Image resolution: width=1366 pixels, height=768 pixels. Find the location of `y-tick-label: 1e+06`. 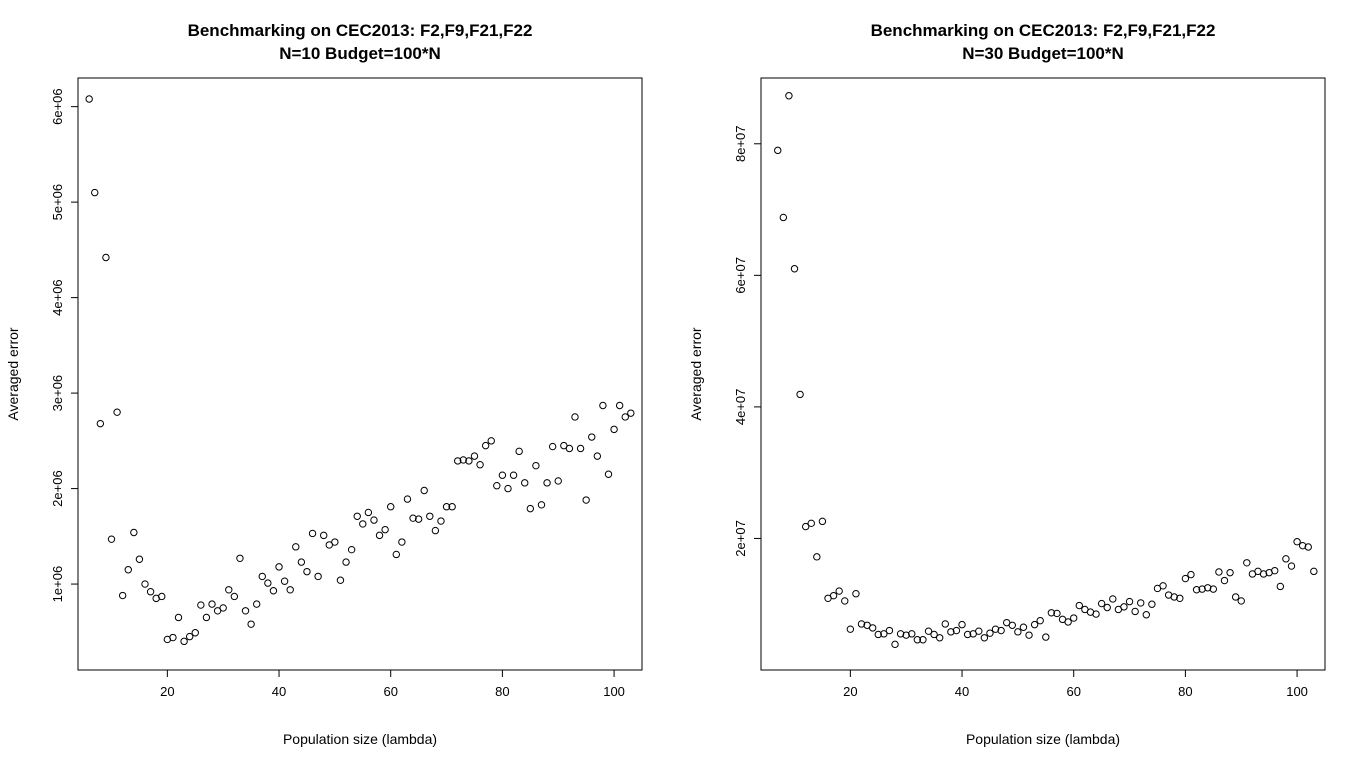

y-tick-label: 1e+06 is located at coordinates (57, 584).